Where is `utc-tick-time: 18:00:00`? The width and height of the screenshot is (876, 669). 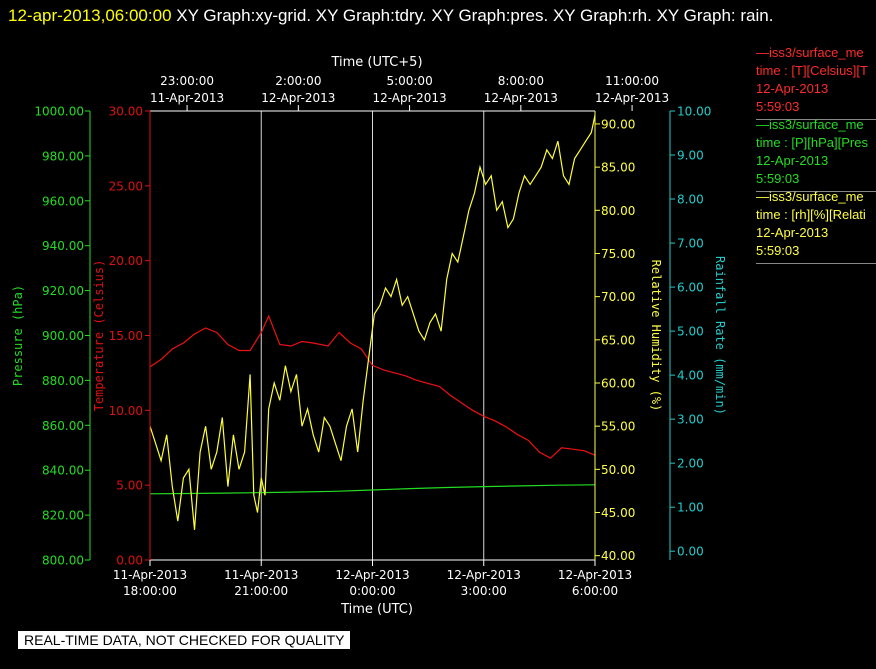
utc-tick-time: 18:00:00 is located at coordinates (150, 591).